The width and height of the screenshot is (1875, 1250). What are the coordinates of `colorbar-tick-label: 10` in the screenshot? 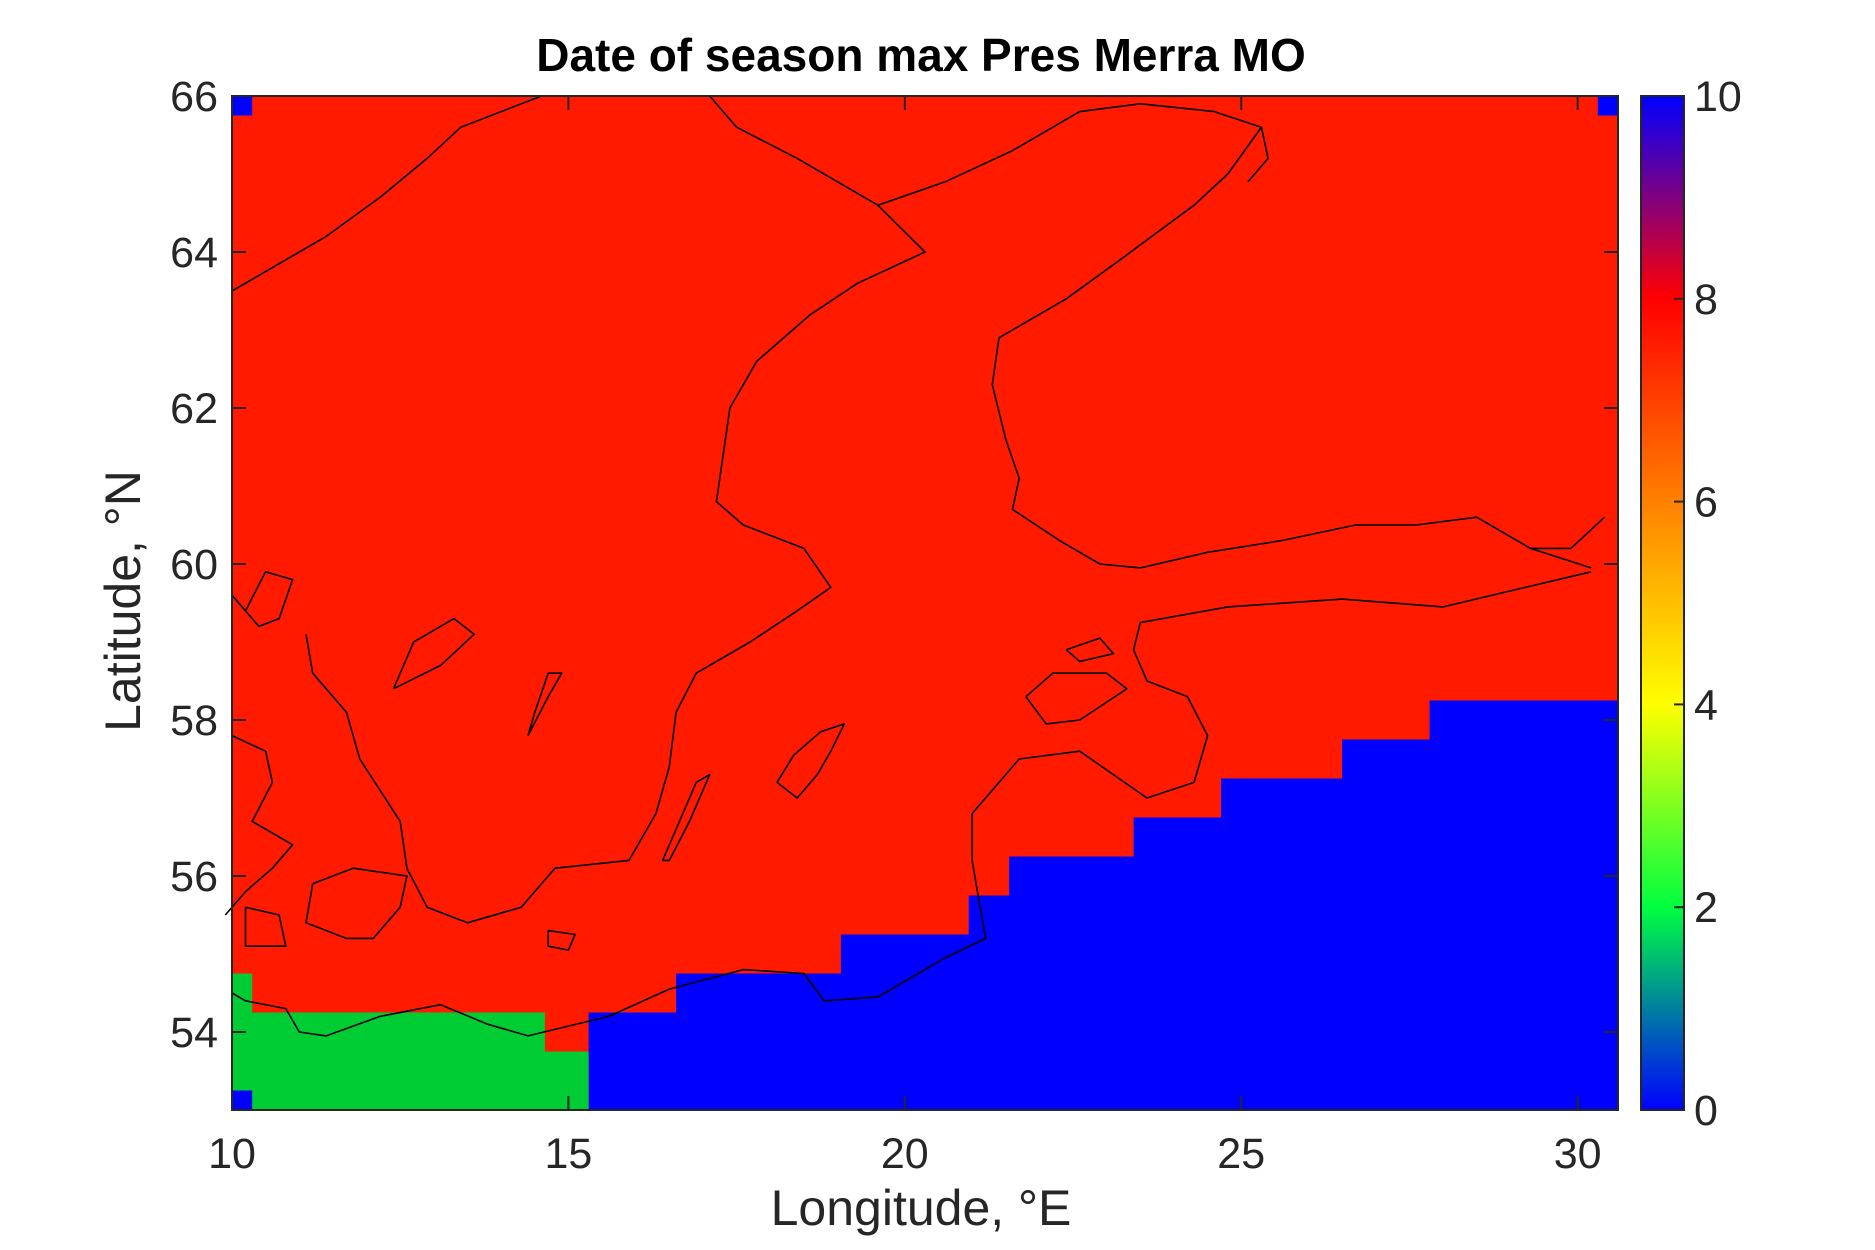 It's located at (1718, 97).